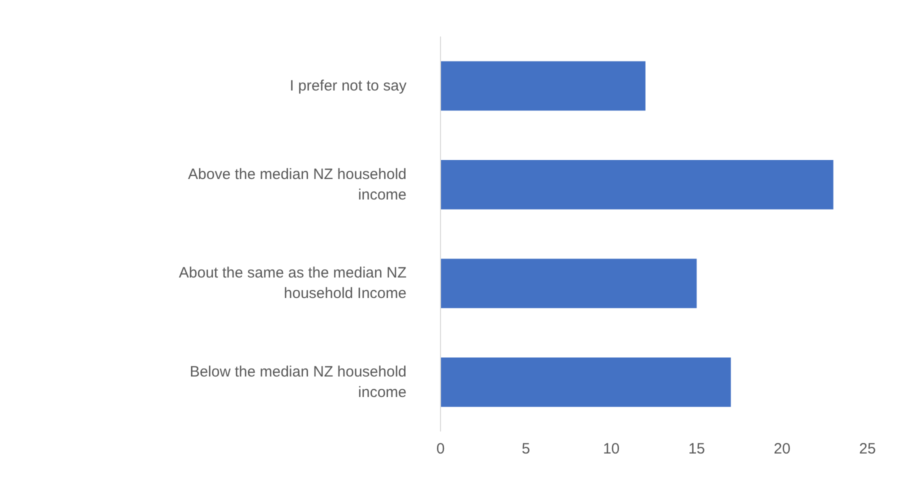 This screenshot has width=897, height=483. I want to click on x-tick-label: 10, so click(611, 449).